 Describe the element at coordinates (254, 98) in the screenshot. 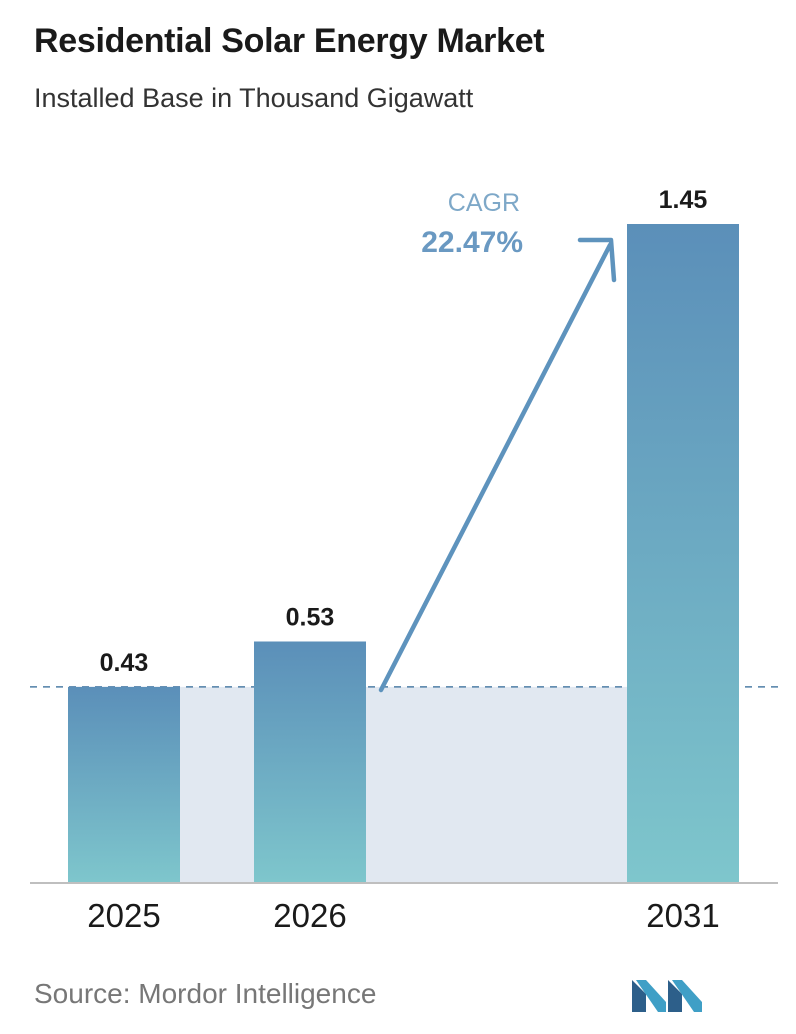

I see `chart-subtitle: Installed Base in Thousand Gigawatt` at that location.